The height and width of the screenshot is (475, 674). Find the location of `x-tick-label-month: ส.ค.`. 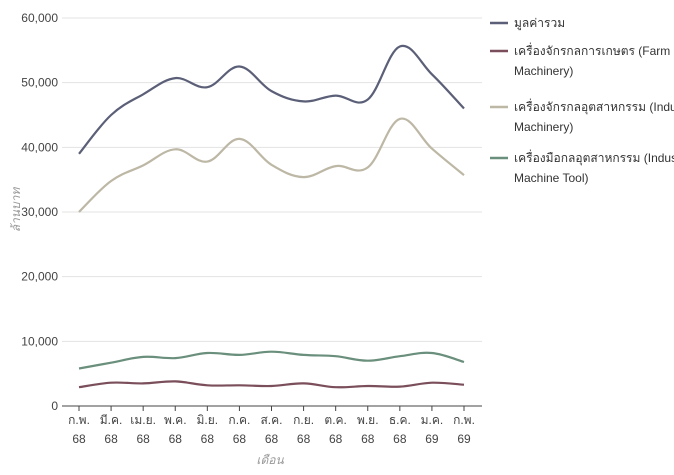

x-tick-label-month: ส.ค. is located at coordinates (271, 420).